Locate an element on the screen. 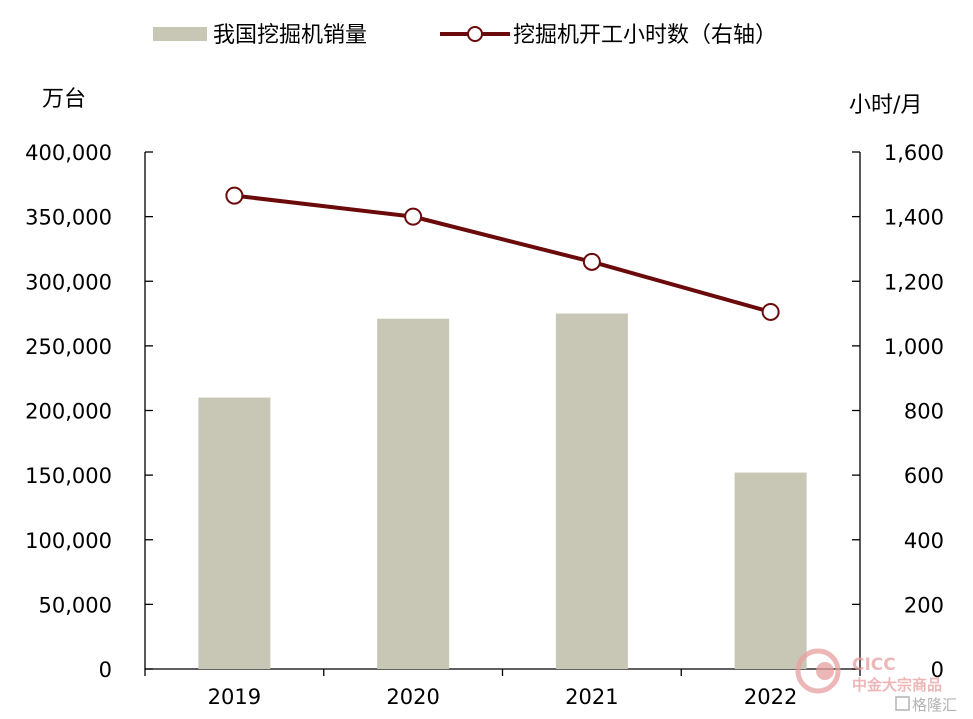 This screenshot has height=719, width=973. left-tick-label: 150,000 is located at coordinates (68, 476).